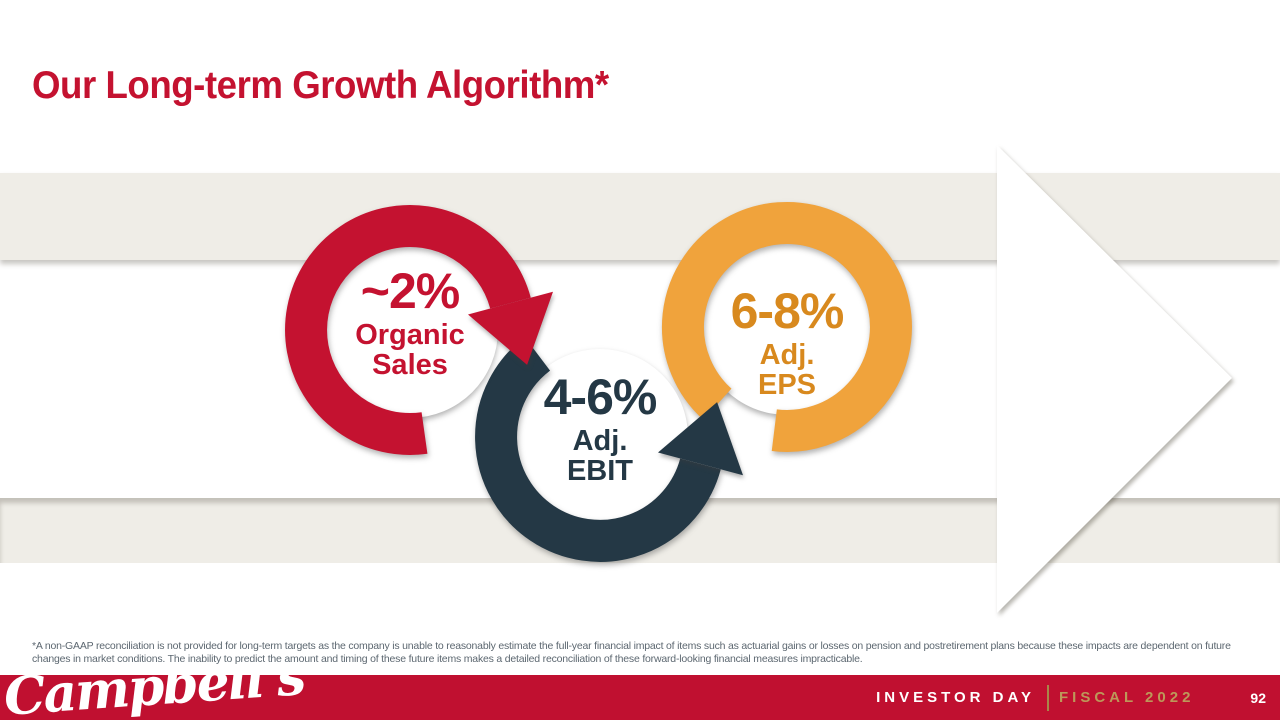 The image size is (1280, 720). What do you see at coordinates (1258, 697) in the screenshot?
I see `page-number: 92` at bounding box center [1258, 697].